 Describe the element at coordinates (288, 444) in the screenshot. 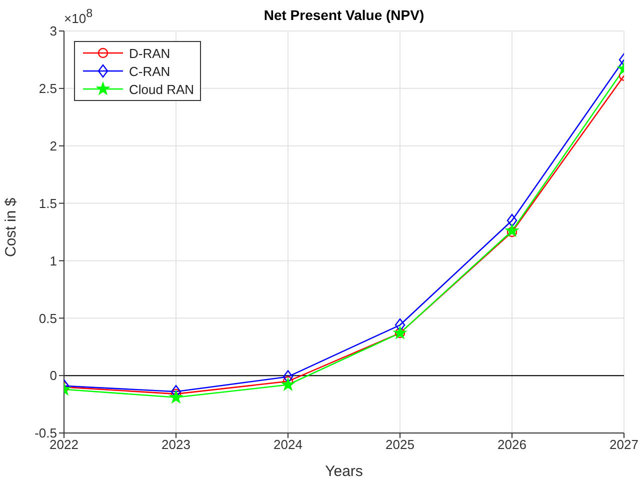

I see `x-tick-label: 2024` at that location.